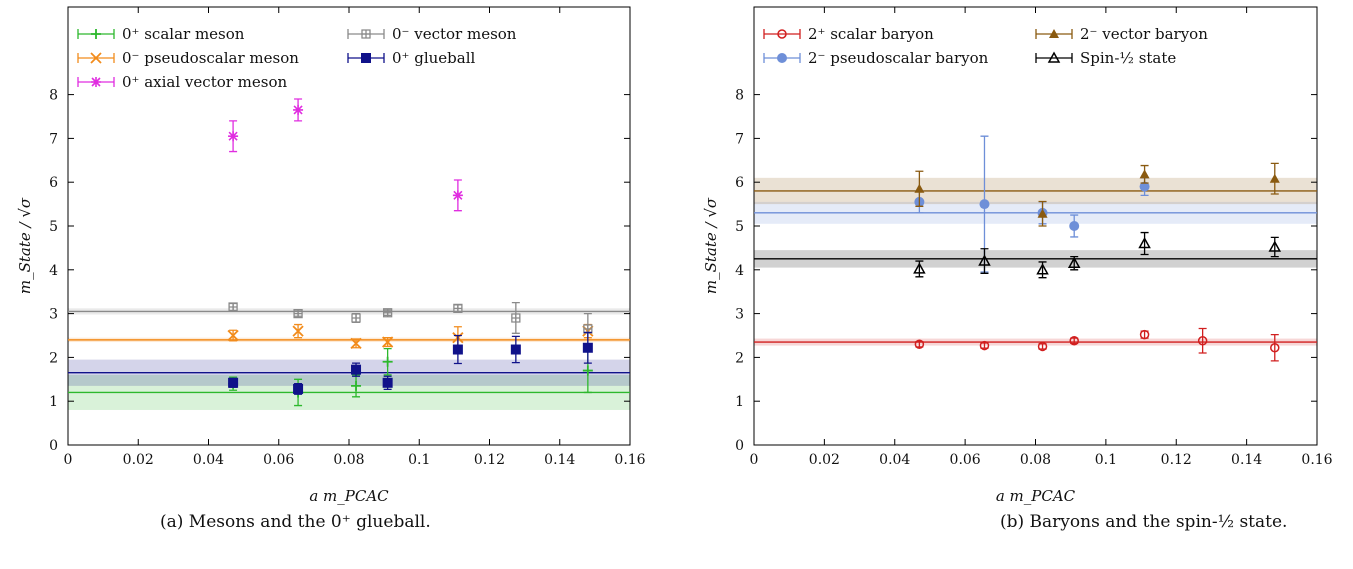  I want to click on legend-label: 2⁻ vector baryon, so click(1144, 34).